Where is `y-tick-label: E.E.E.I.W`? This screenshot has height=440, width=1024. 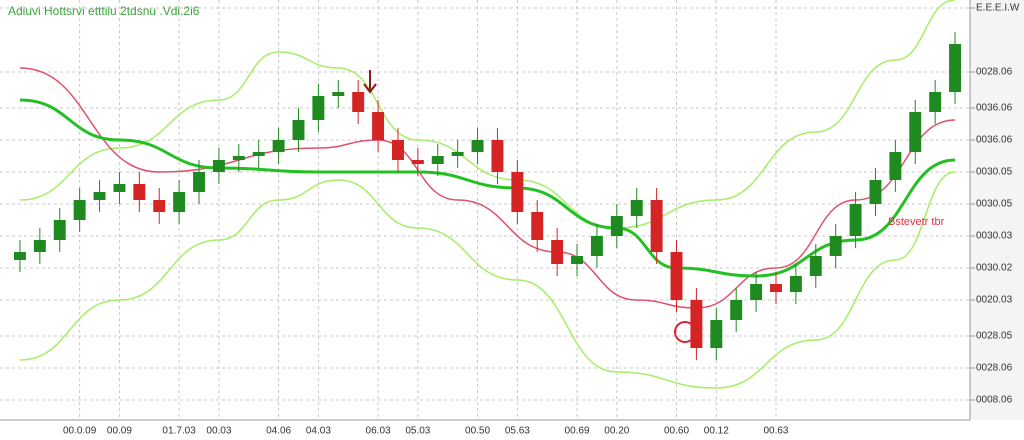 y-tick-label: E.E.E.I.W is located at coordinates (998, 8).